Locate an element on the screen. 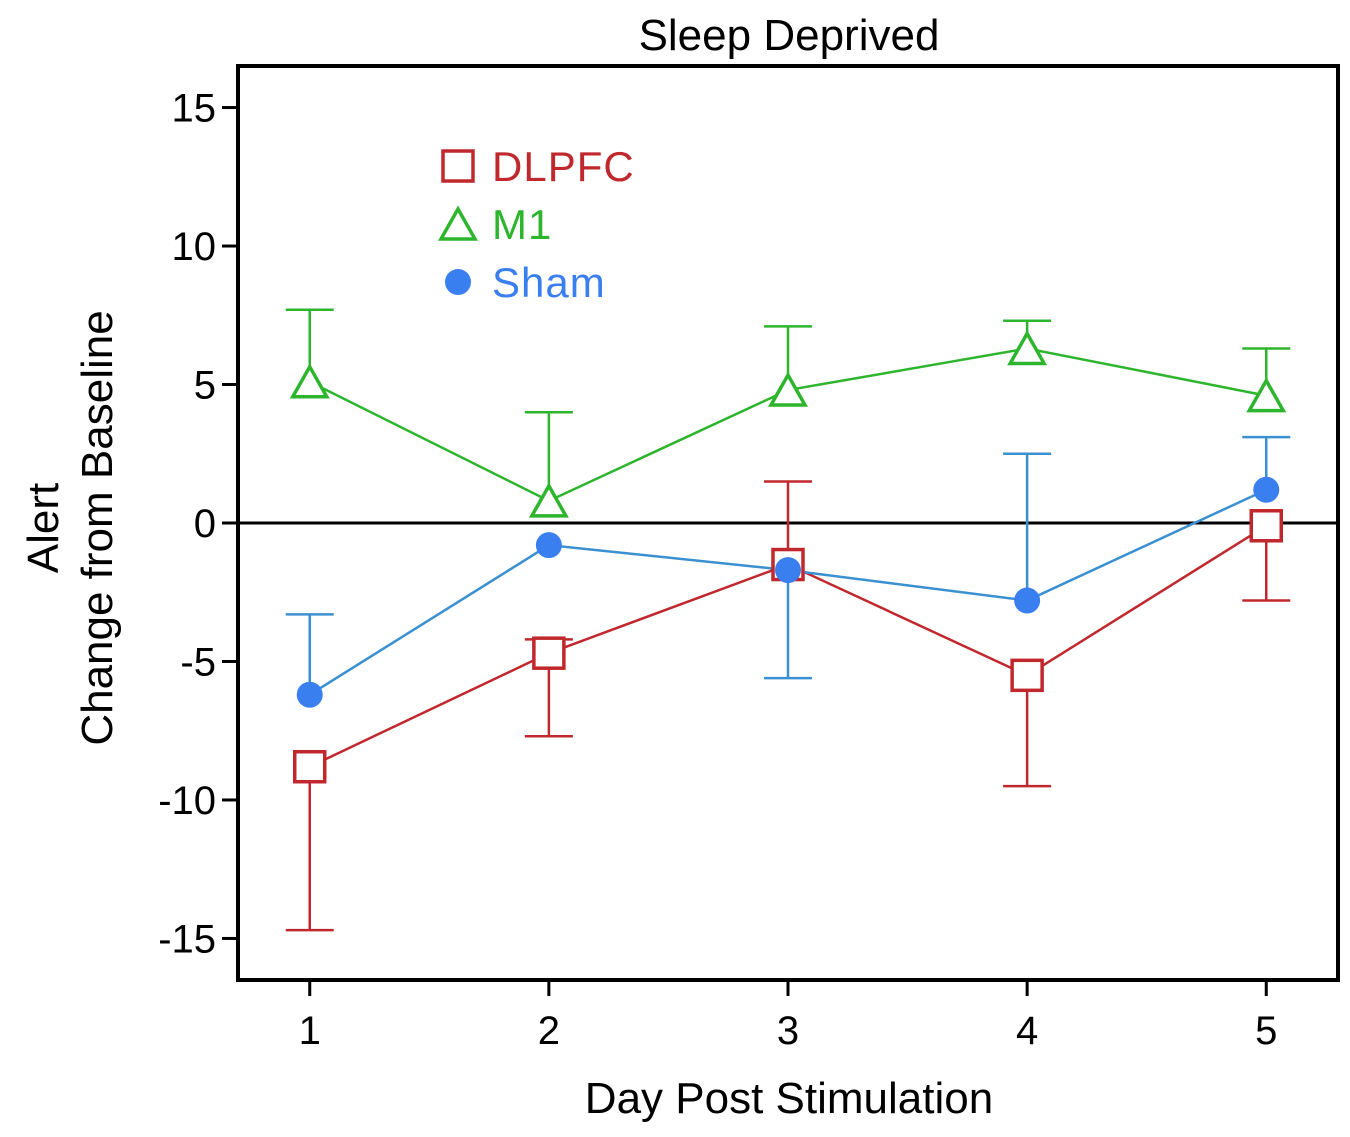 The height and width of the screenshot is (1137, 1350). legend-marker-sham is located at coordinates (458, 282).